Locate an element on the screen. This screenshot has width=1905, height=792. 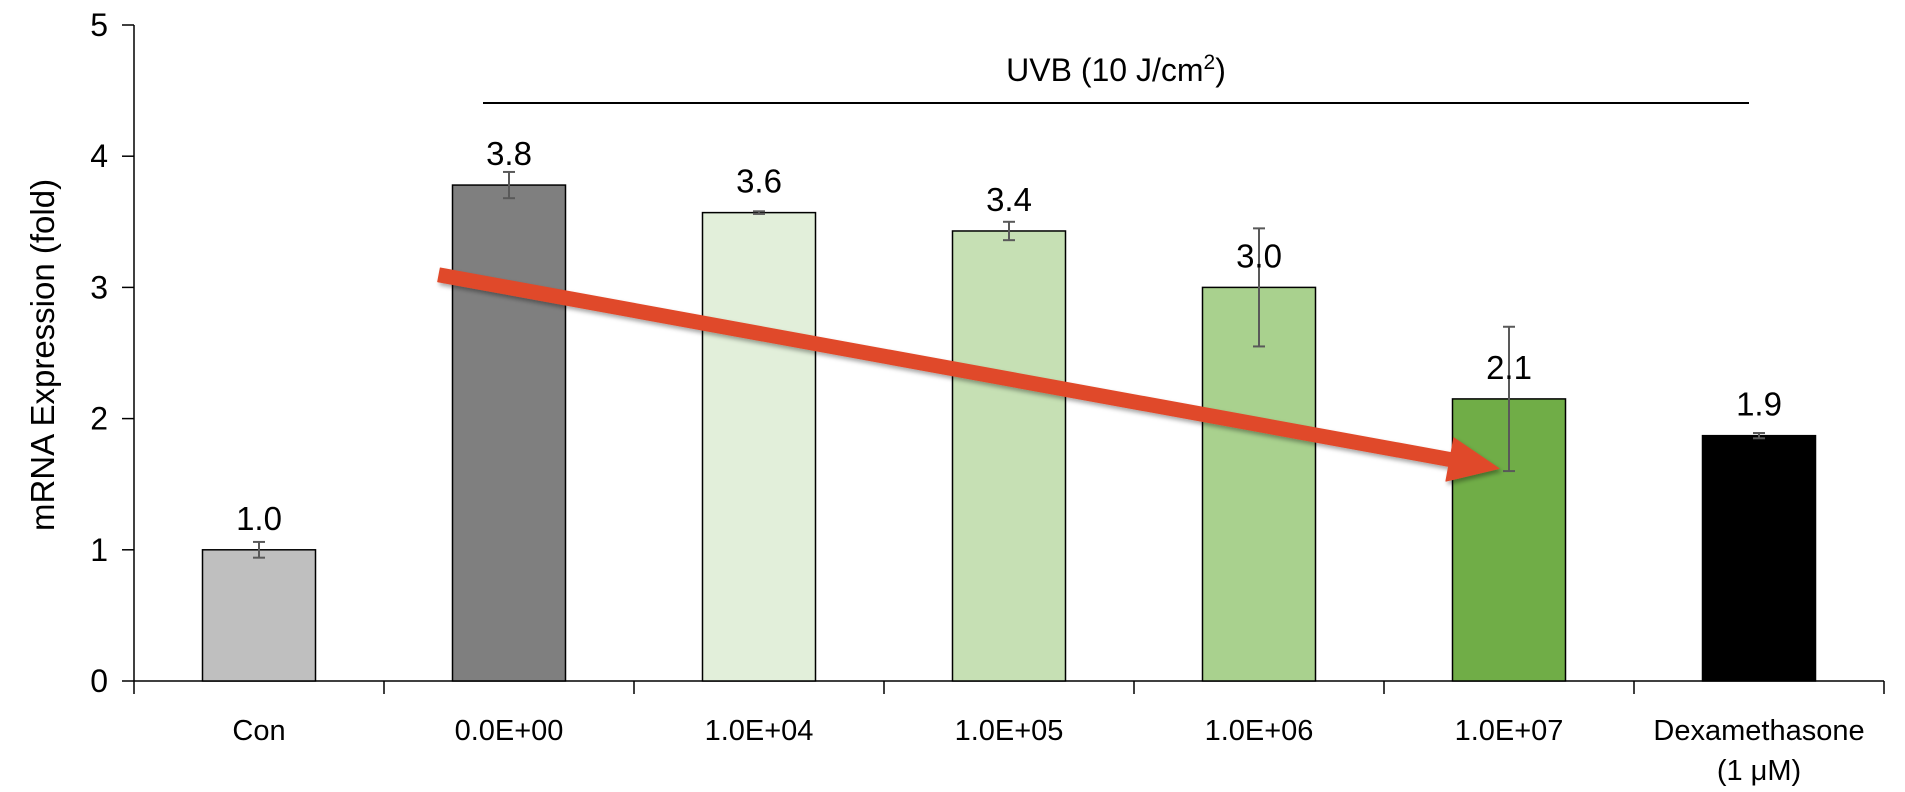
category-label: 1.0E+06 is located at coordinates (1259, 731).